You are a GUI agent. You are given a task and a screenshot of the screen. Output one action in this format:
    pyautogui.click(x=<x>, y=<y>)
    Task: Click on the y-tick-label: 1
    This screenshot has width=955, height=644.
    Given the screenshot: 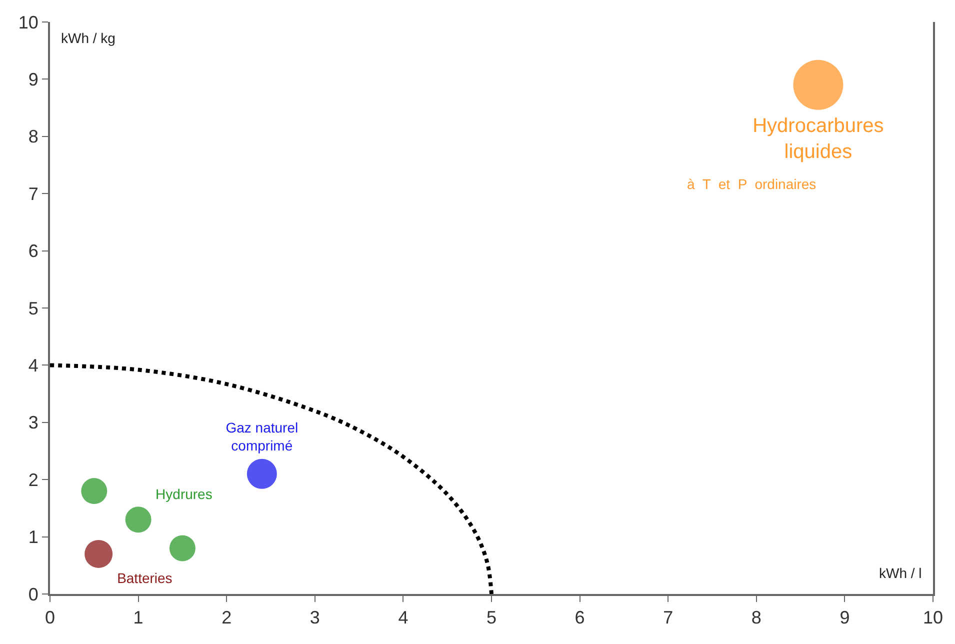 What is the action you would take?
    pyautogui.click(x=33, y=537)
    